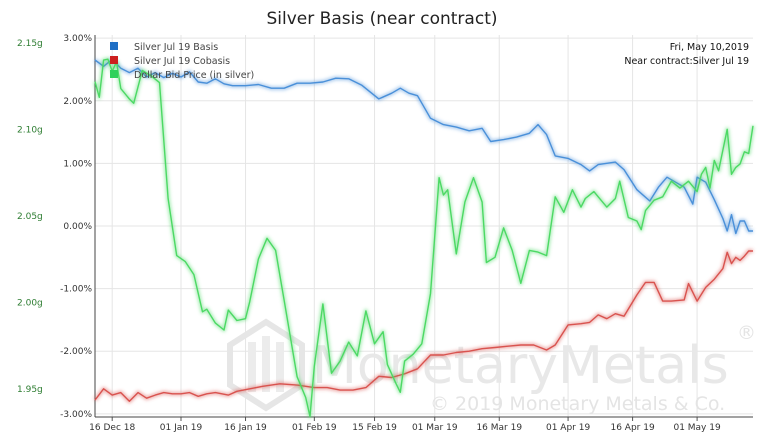  Describe the element at coordinates (30, 217) in the screenshot. I see `y-left-tick-label: 2.05g` at that location.